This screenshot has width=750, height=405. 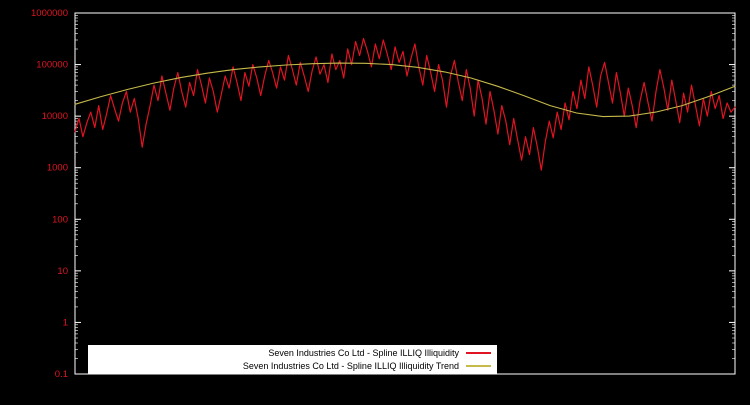 I want to click on y-tick-label: 1000, so click(x=57, y=168).